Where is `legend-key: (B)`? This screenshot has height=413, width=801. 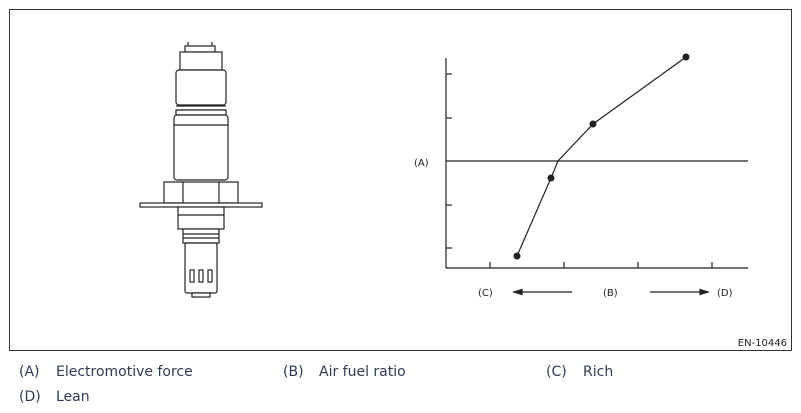
legend-key: (B) is located at coordinates (293, 372).